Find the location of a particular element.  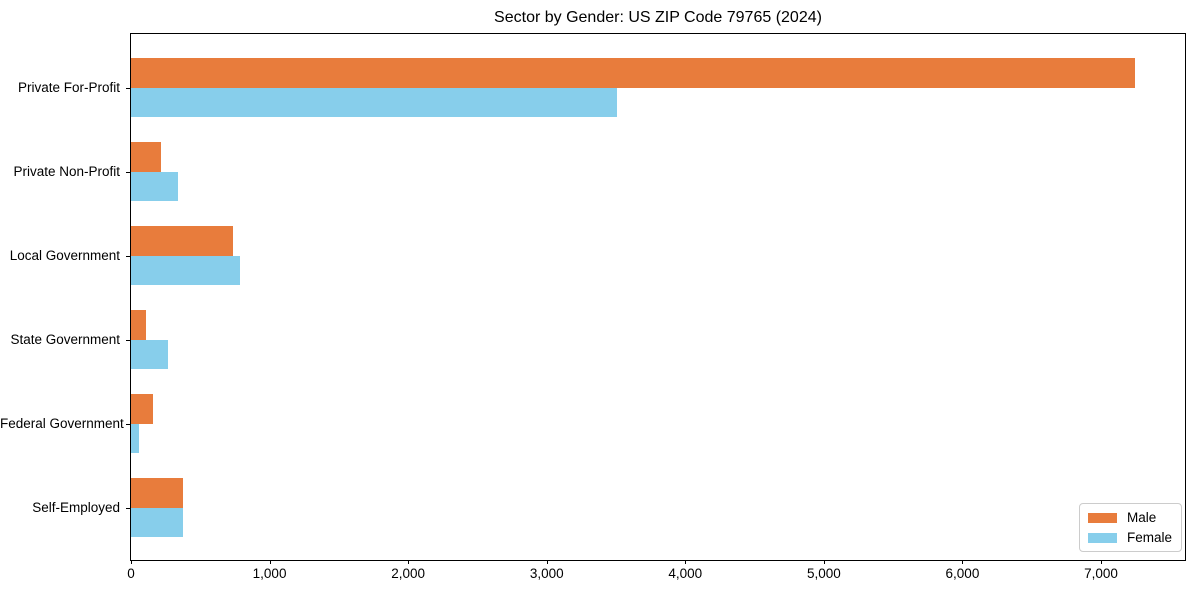

x-tick-label-5000: 5,000 is located at coordinates (823, 573).